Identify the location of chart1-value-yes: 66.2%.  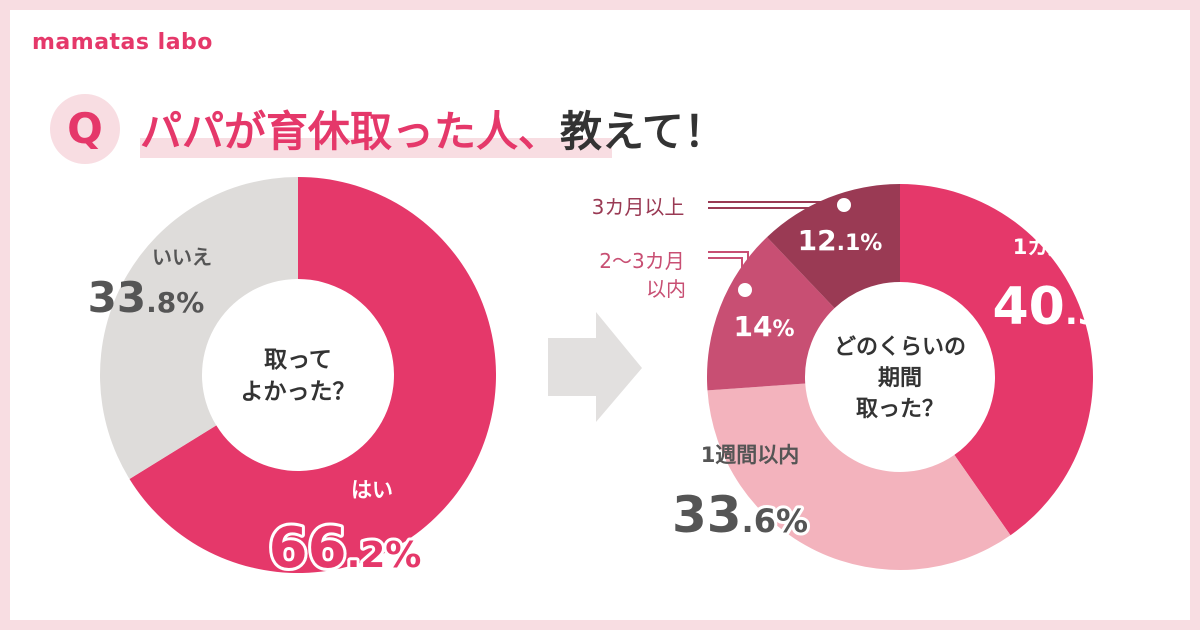
(345, 548).